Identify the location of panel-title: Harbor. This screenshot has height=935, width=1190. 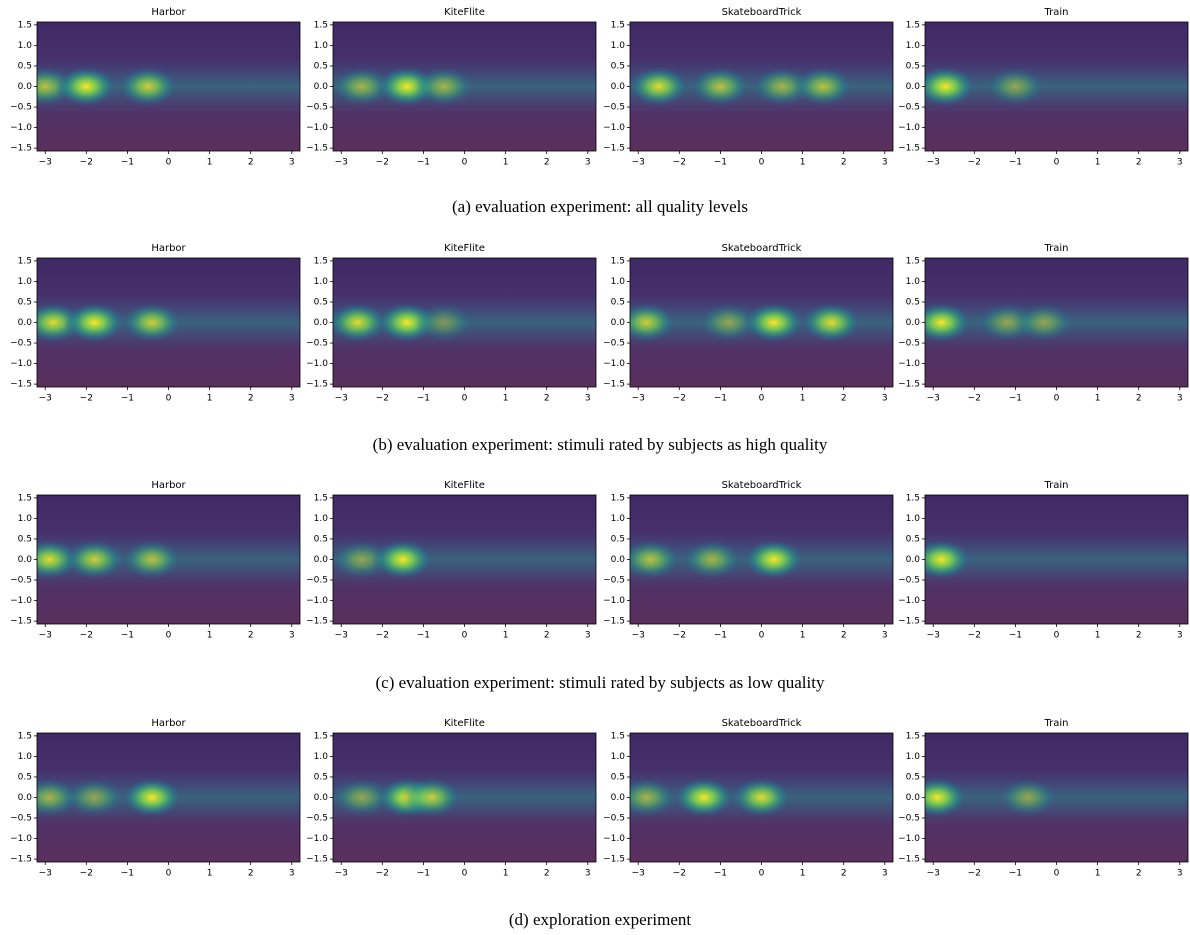
(168, 12).